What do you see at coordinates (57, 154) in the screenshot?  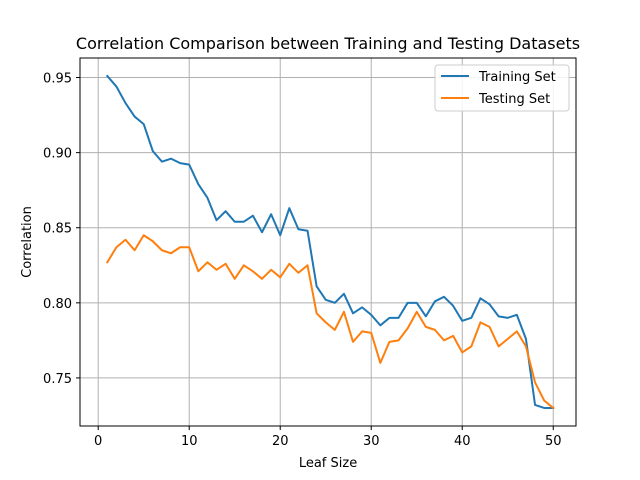 I see `y-tick-label: 0.90` at bounding box center [57, 154].